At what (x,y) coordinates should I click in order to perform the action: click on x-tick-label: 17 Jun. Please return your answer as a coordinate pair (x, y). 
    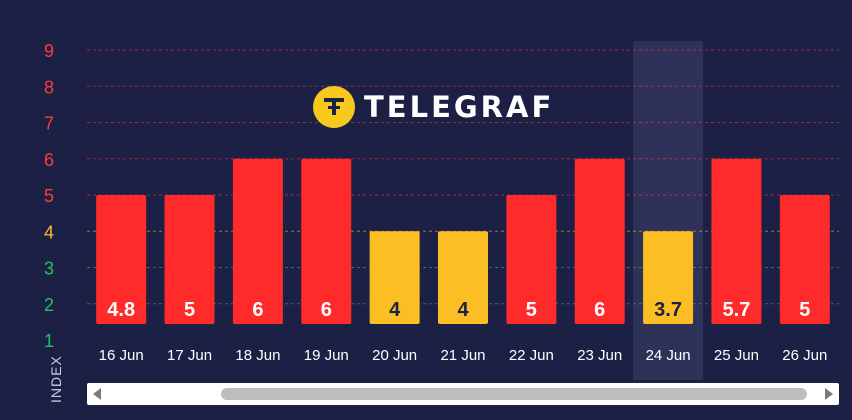
    Looking at the image, I should click on (189, 355).